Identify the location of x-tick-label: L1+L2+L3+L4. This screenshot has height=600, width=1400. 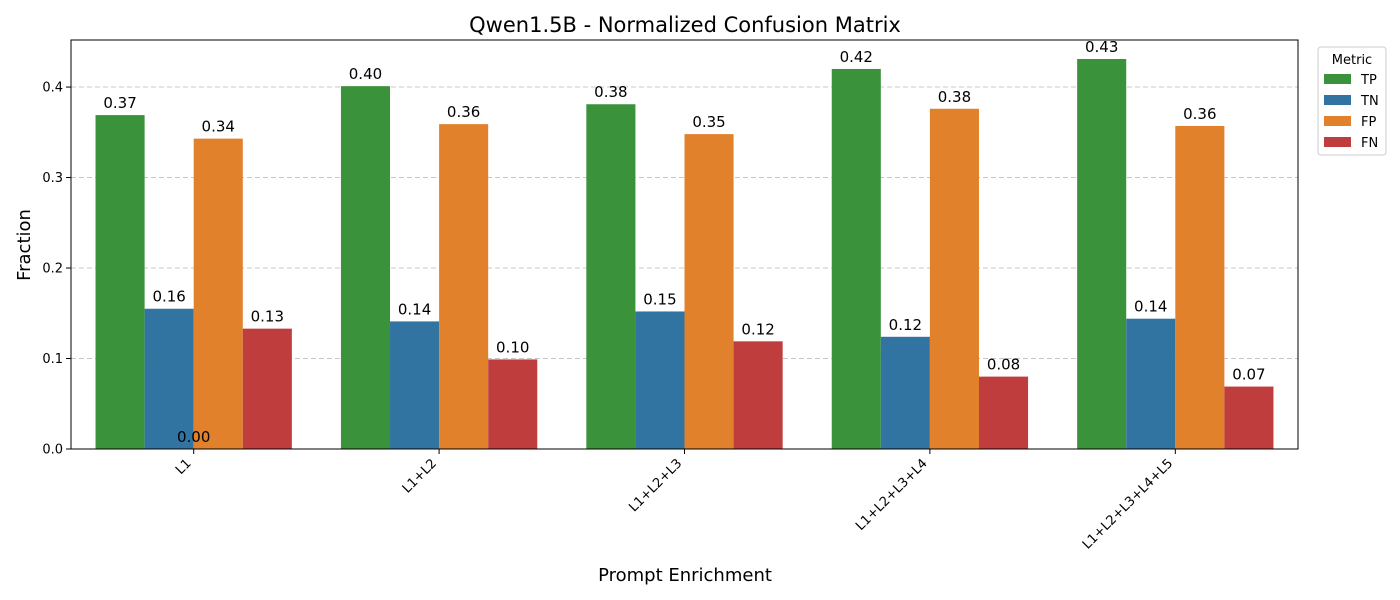
(892, 495).